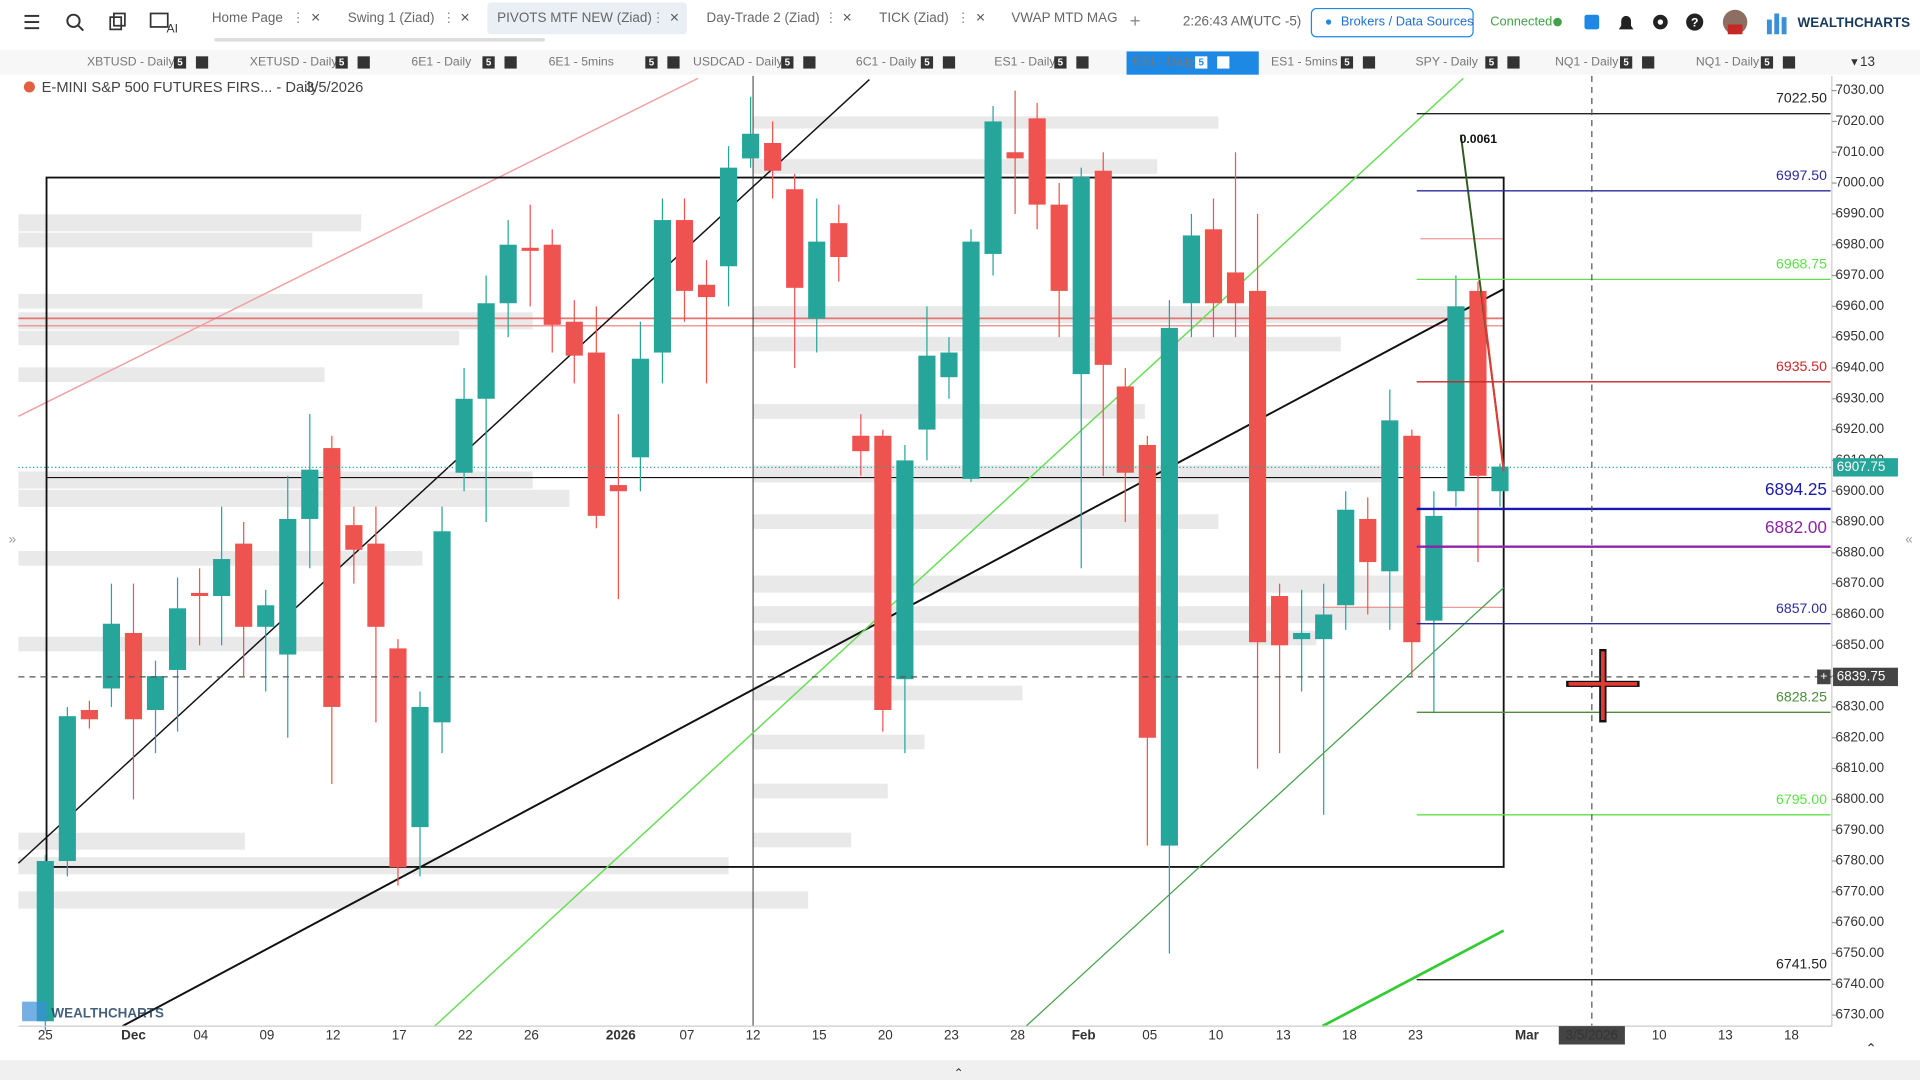  What do you see at coordinates (1392, 22) in the screenshot?
I see `brokers-button` at bounding box center [1392, 22].